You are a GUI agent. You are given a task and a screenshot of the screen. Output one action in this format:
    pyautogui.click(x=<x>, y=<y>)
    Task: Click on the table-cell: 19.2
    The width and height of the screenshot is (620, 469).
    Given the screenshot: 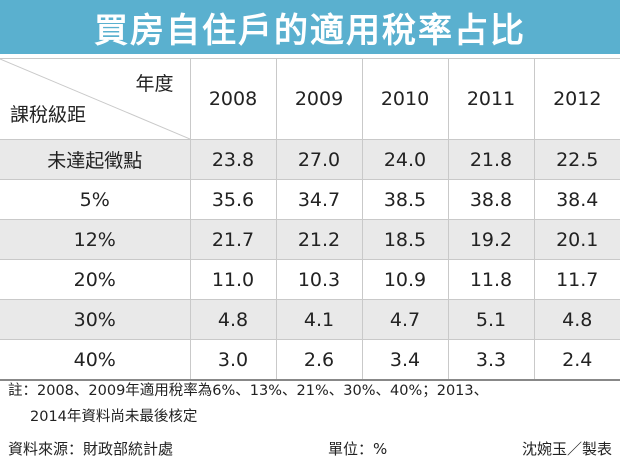 What is the action you would take?
    pyautogui.click(x=490, y=239)
    